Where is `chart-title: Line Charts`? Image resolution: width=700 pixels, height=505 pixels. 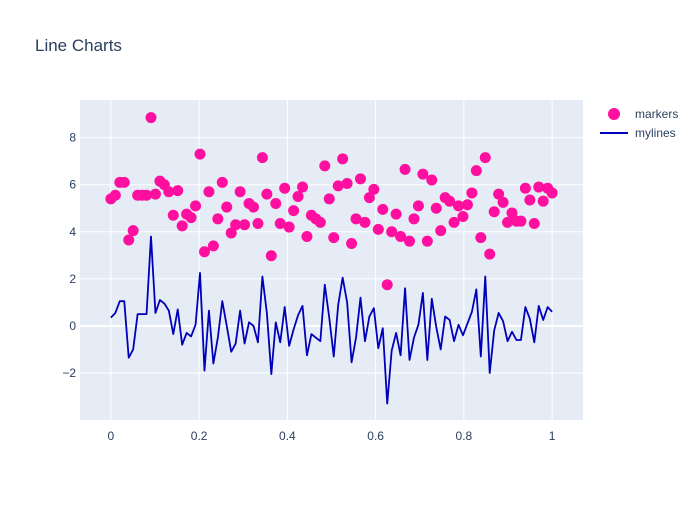
chart-title: Line Charts is located at coordinates (78, 45).